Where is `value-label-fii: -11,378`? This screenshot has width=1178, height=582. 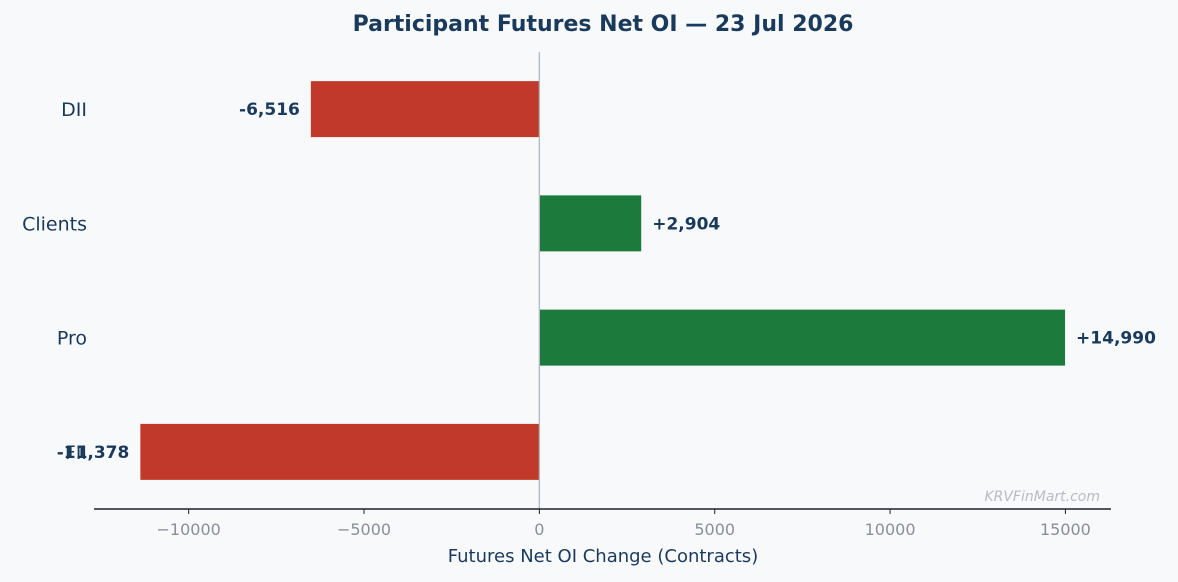
value-label-fii: -11,378 is located at coordinates (93, 453).